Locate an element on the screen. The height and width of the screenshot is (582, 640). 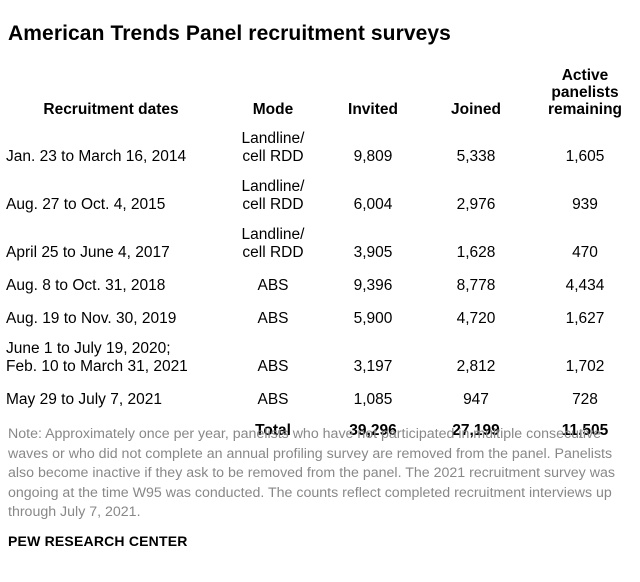
dates-line1: Jan. 23 to March 16, 2014 is located at coordinates (96, 156).